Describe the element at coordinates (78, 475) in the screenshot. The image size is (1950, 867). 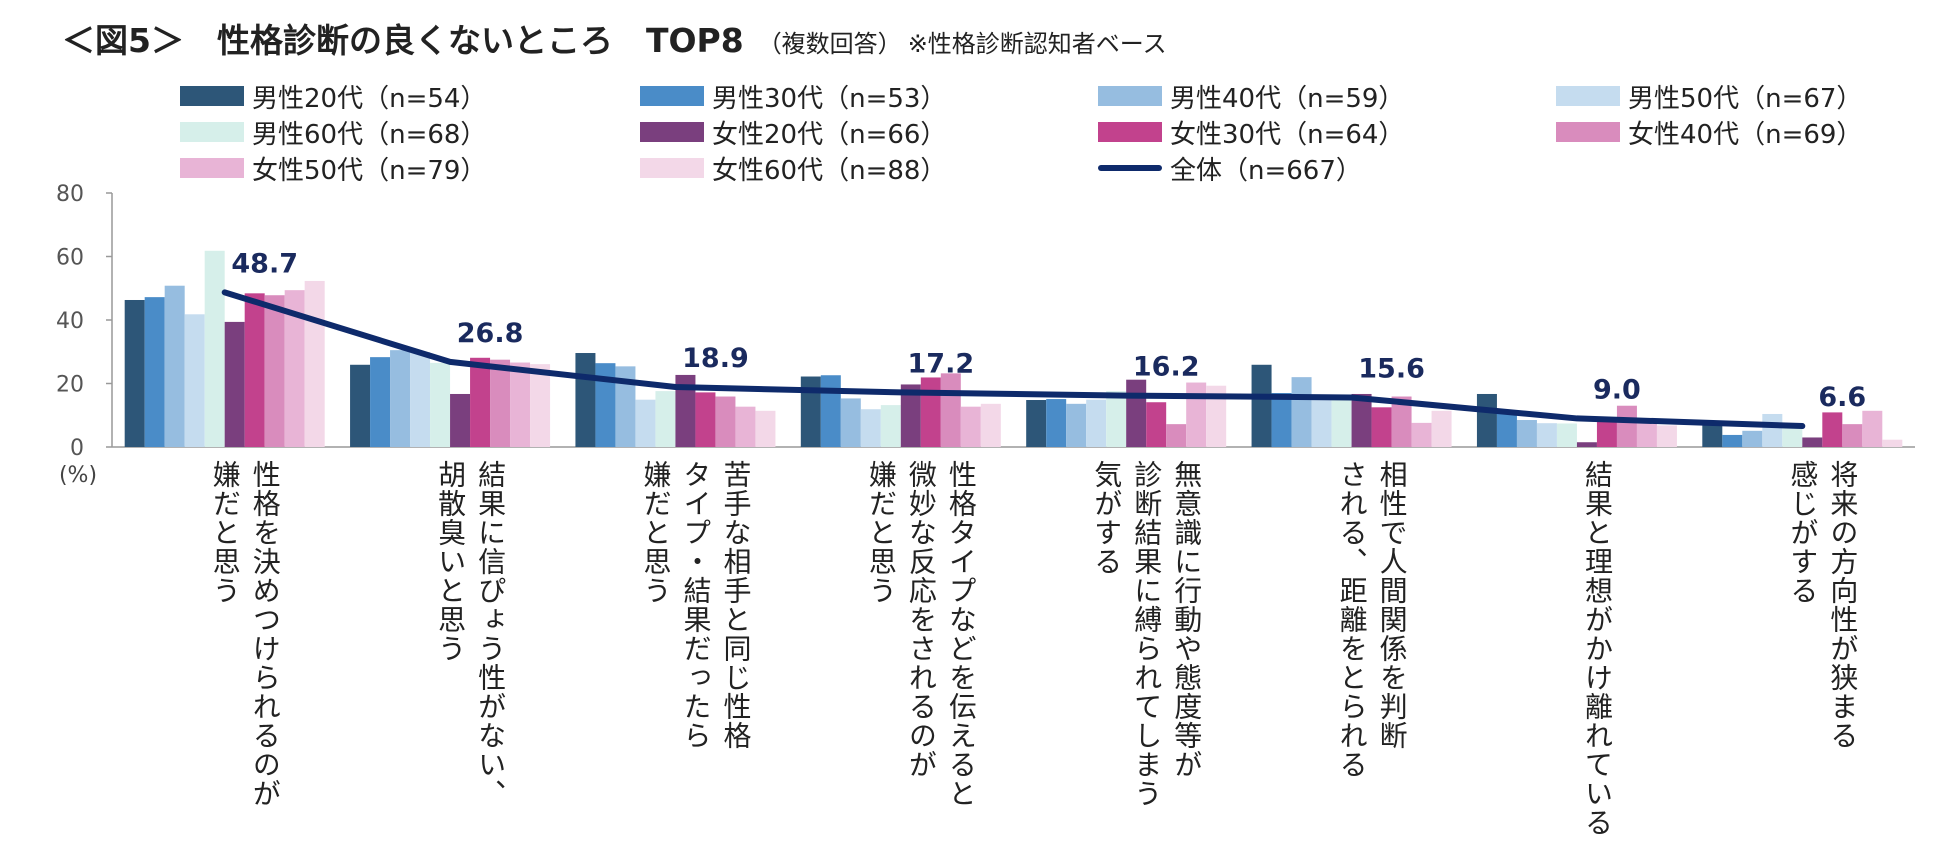
I see `y-axis-unit: (%)` at that location.